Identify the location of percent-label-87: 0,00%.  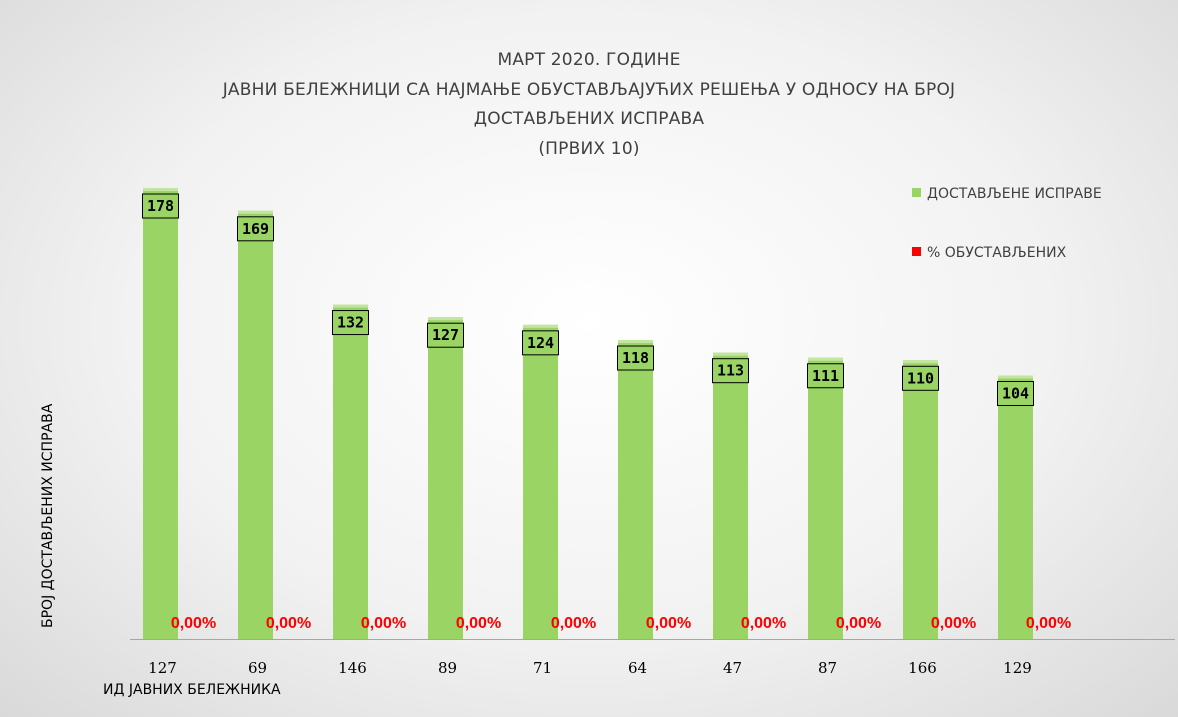
(858, 623).